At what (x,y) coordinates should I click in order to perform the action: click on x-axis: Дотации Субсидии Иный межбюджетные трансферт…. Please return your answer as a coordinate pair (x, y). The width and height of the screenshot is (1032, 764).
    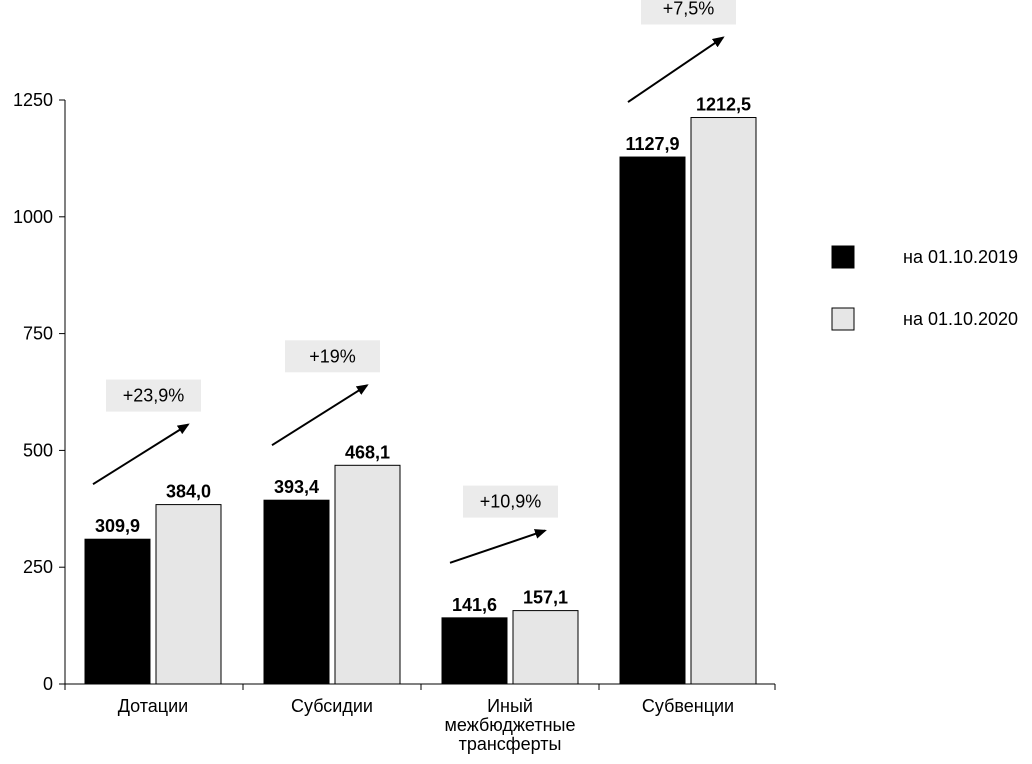
    Looking at the image, I should click on (420, 718).